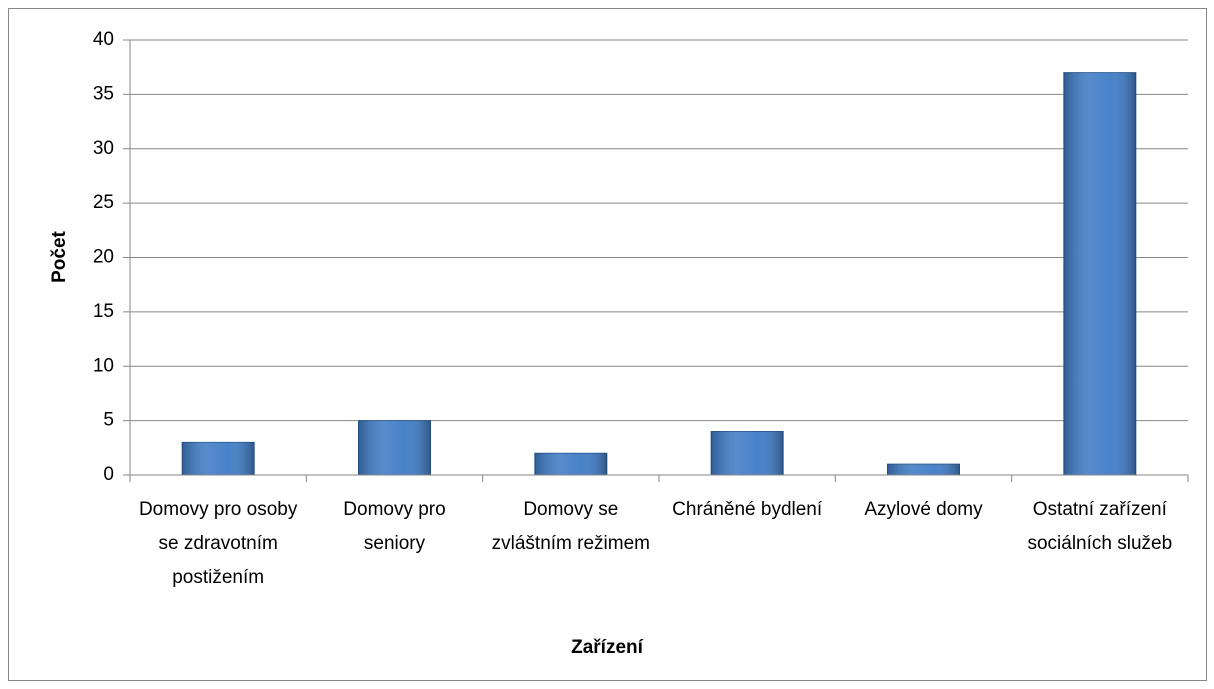 Image resolution: width=1214 pixels, height=689 pixels. Describe the element at coordinates (607, 647) in the screenshot. I see `x-axis-title: Zařízení` at that location.